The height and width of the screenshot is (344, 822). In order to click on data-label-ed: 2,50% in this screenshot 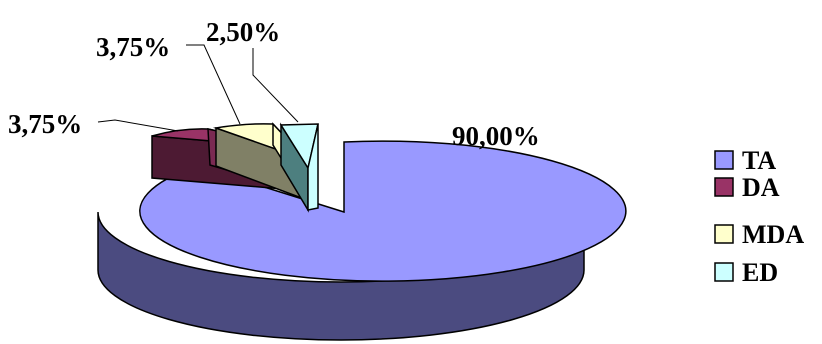, I will do `click(243, 32)`.